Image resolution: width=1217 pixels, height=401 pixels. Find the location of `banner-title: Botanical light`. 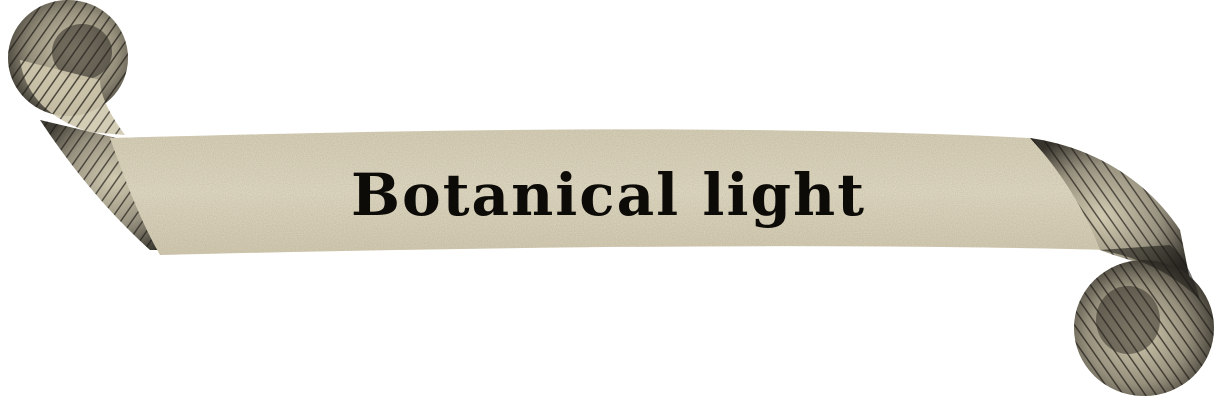

banner-title: Botanical light is located at coordinates (608, 195).